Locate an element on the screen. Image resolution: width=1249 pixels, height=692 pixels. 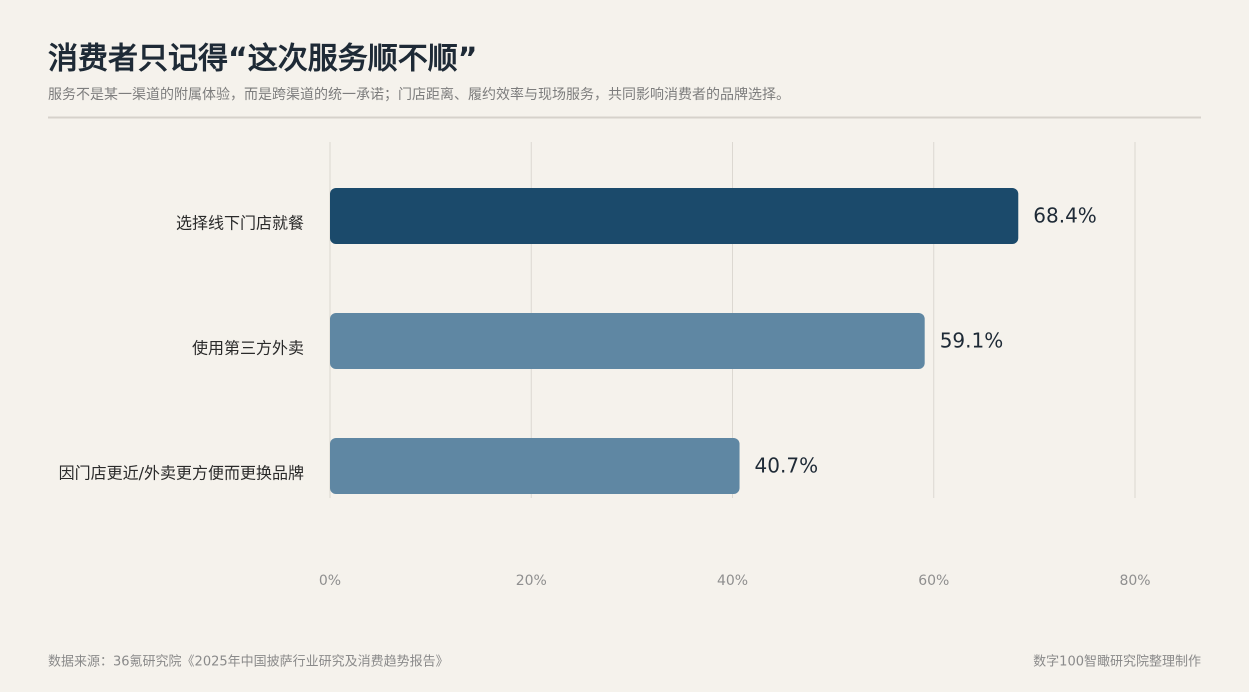
x-tick-label: 40% is located at coordinates (732, 581).